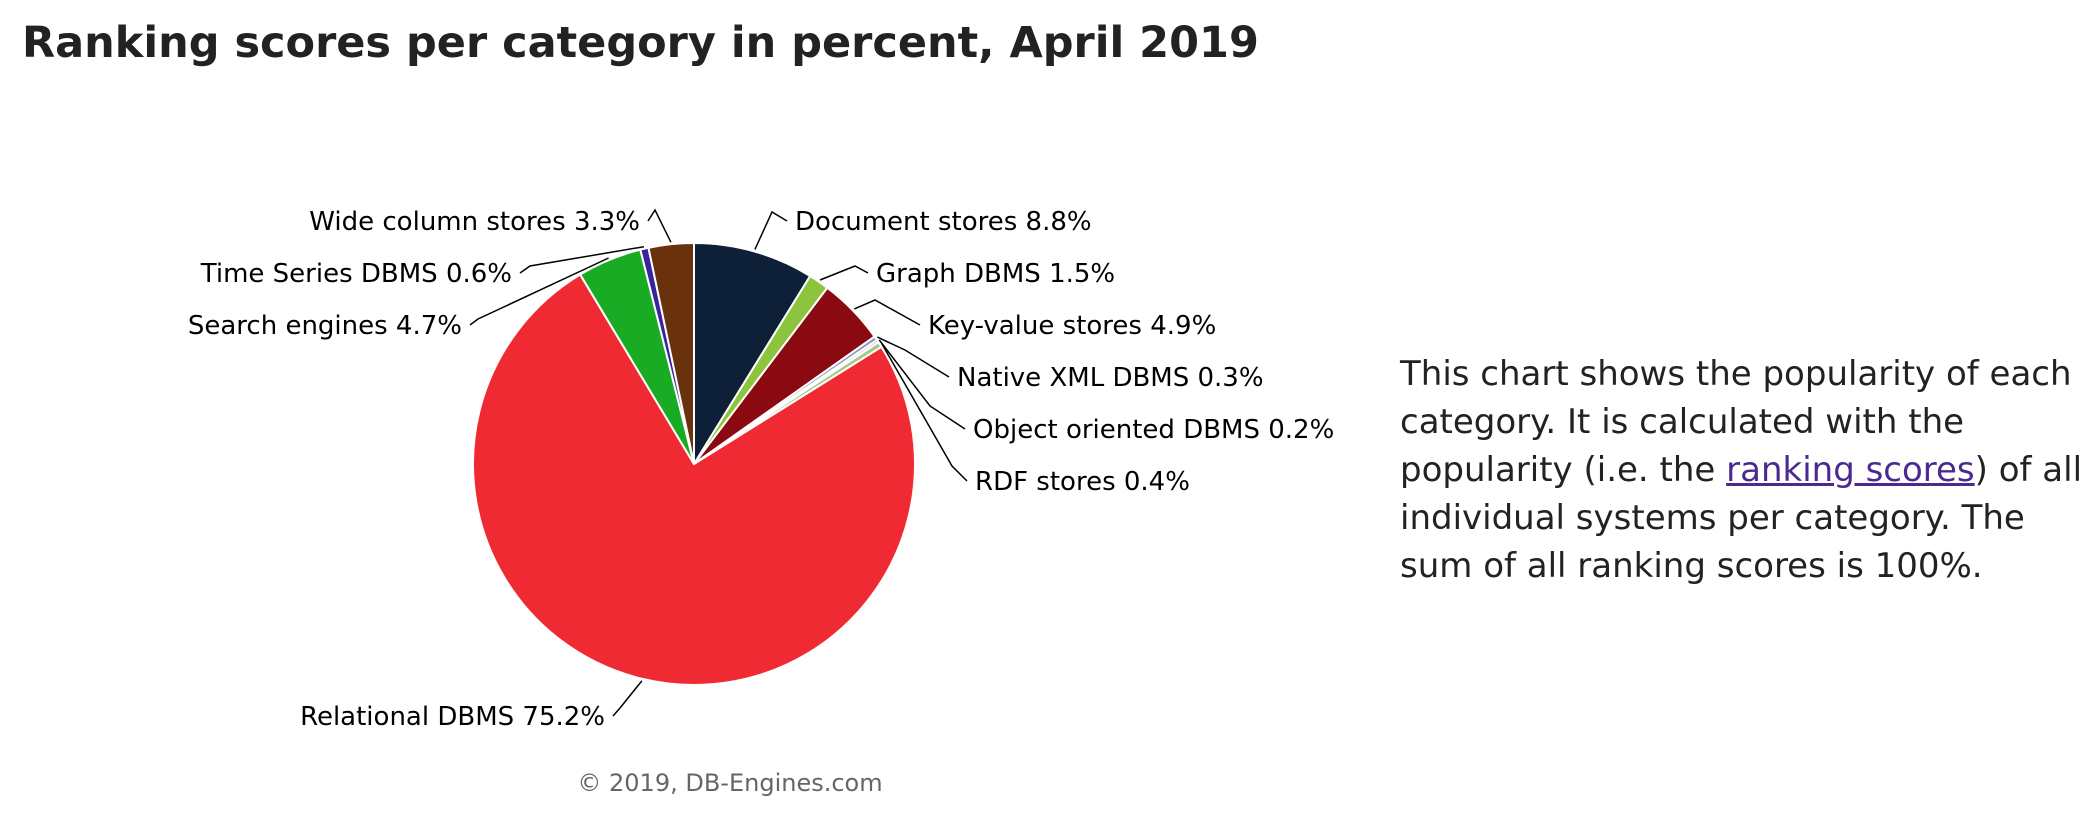 This screenshot has height=836, width=2098. What do you see at coordinates (771, 230) in the screenshot?
I see `connector-document-stores` at bounding box center [771, 230].